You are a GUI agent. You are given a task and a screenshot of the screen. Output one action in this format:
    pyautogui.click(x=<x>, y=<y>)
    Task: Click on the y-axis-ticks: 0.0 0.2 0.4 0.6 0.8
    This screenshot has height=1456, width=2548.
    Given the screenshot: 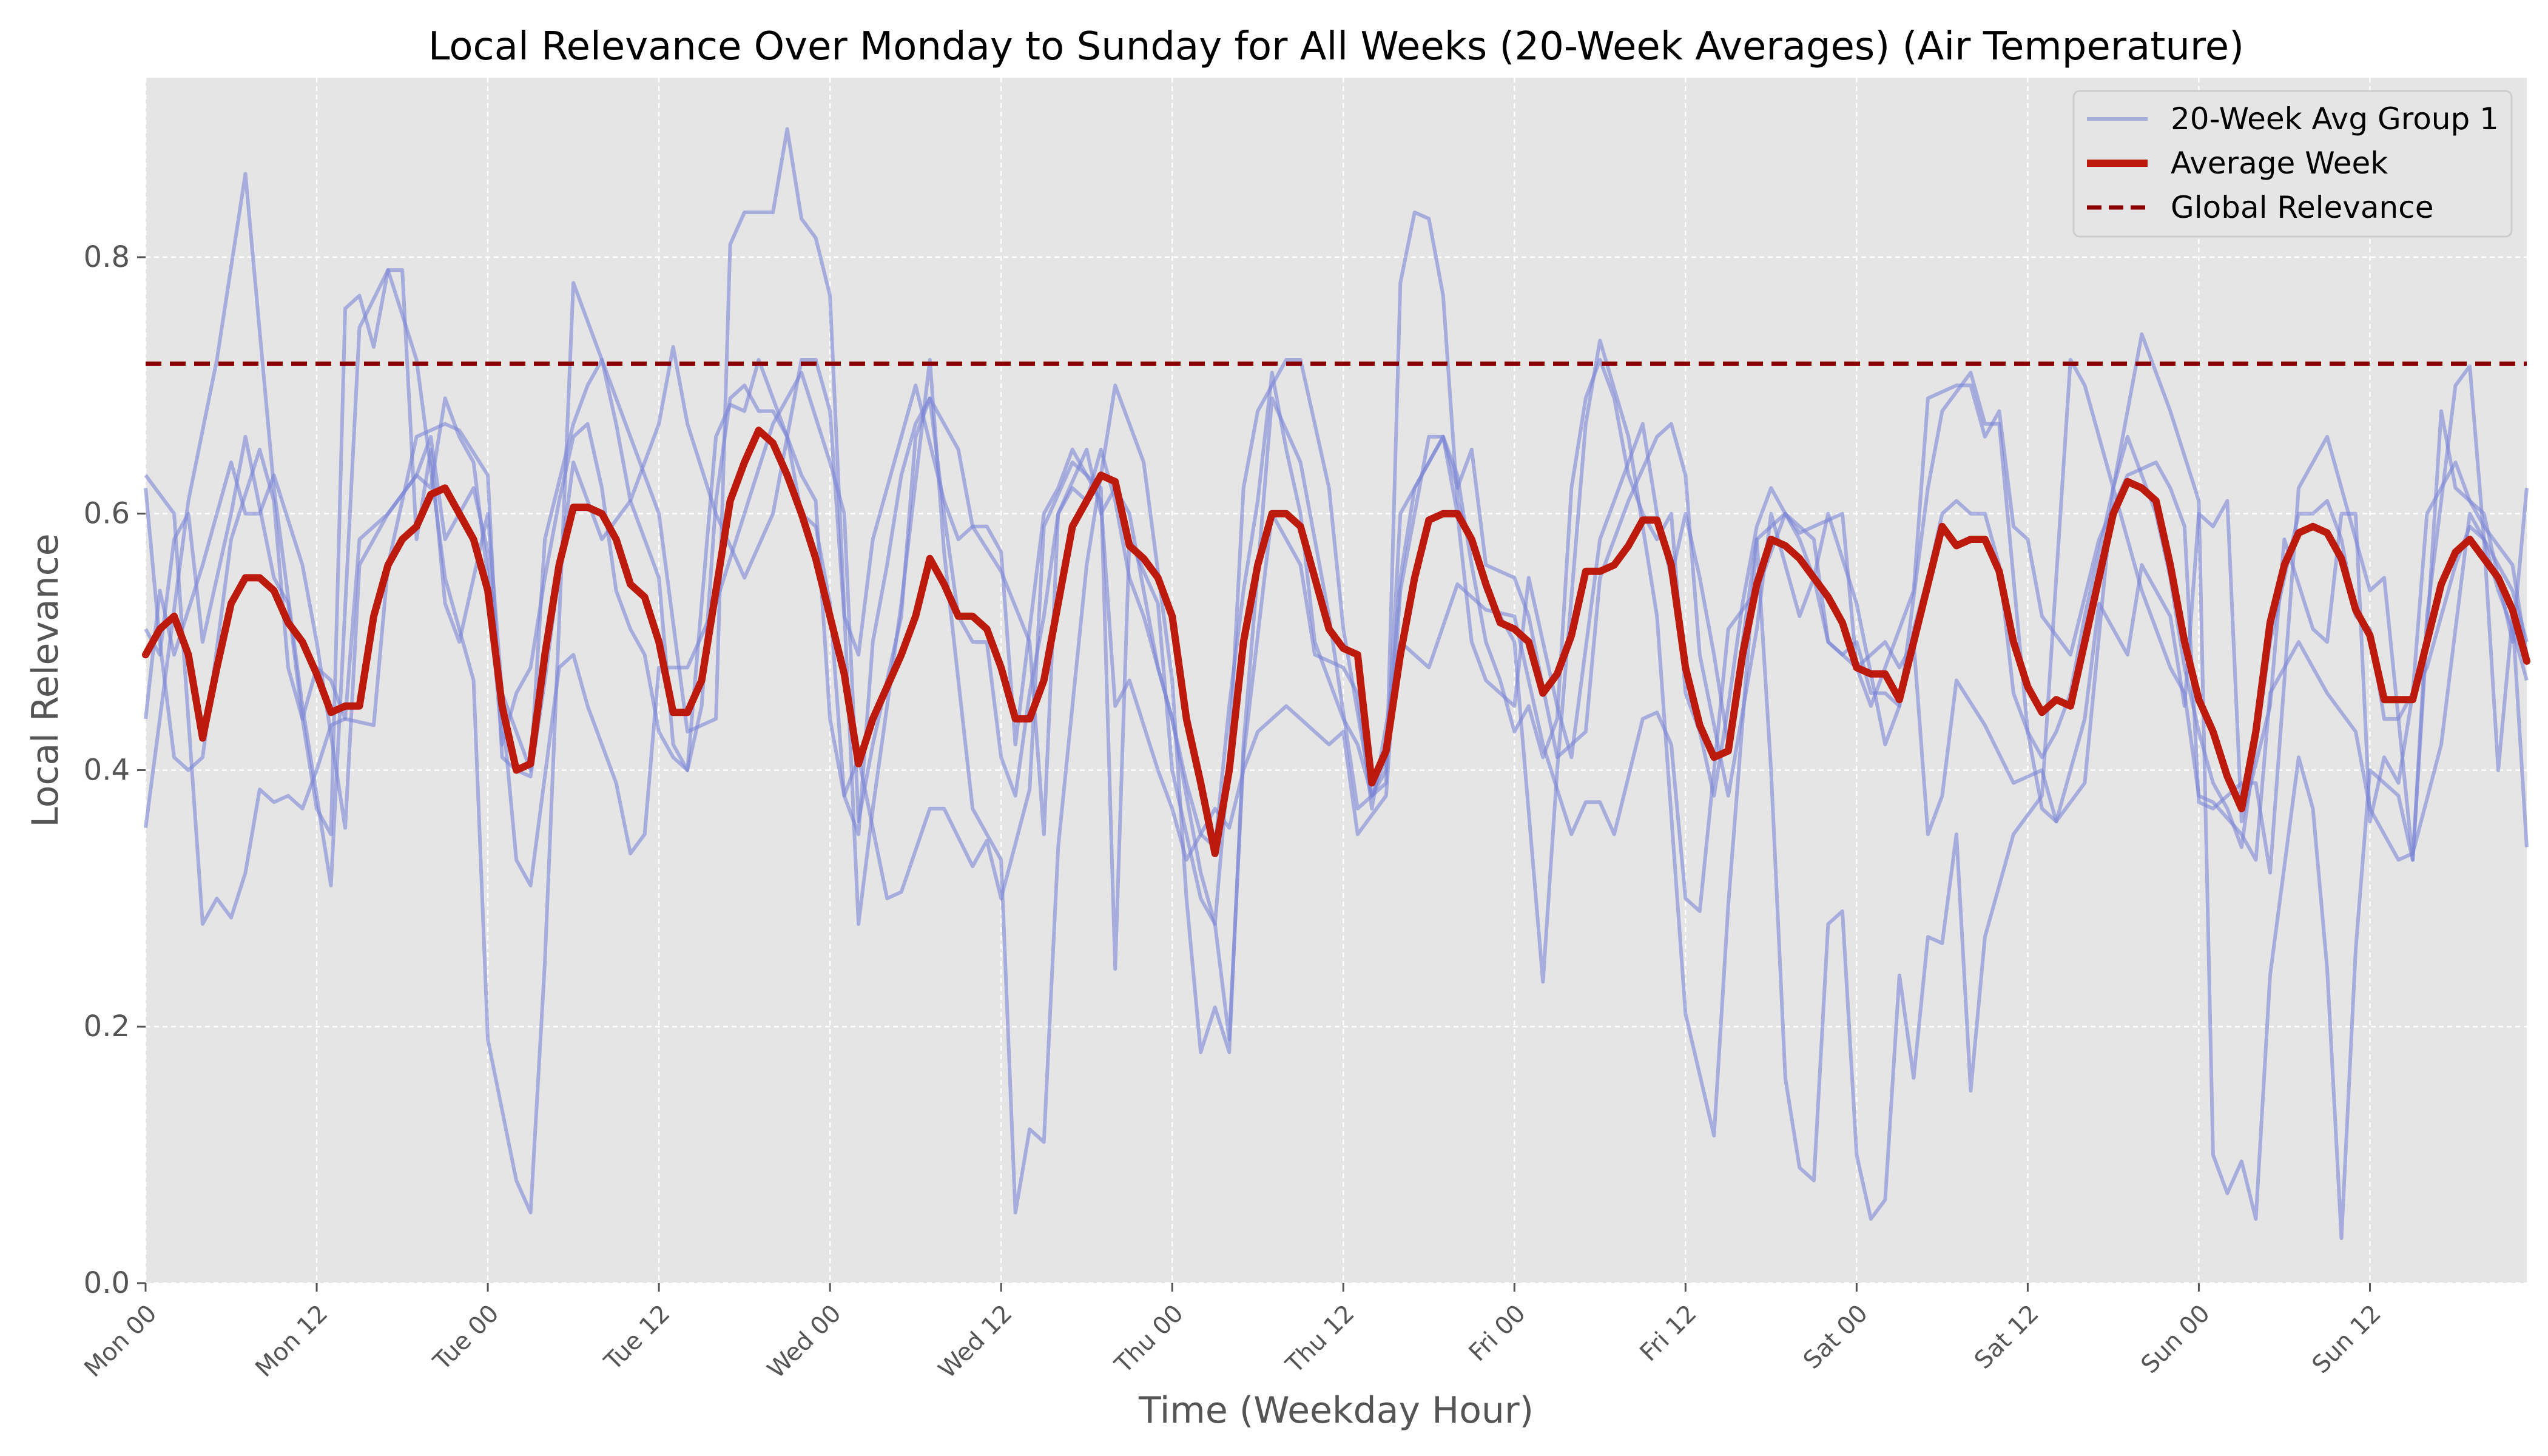 What is the action you would take?
    pyautogui.click(x=115, y=770)
    